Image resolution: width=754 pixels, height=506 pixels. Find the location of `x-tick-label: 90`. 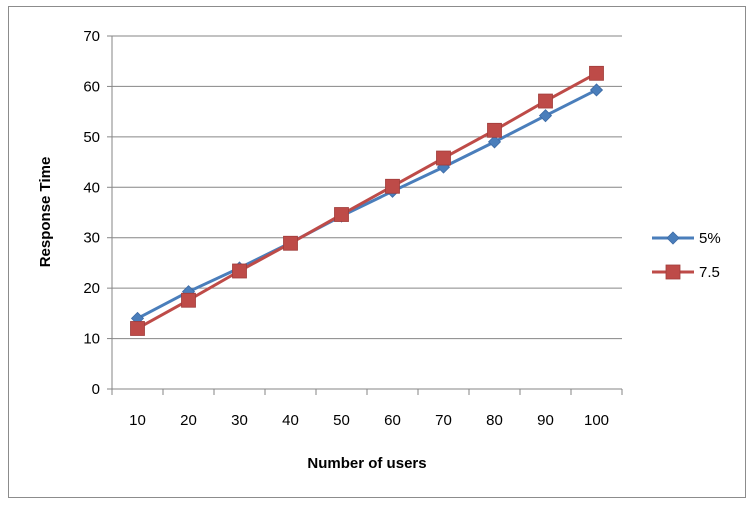

x-tick-label: 90 is located at coordinates (545, 420).